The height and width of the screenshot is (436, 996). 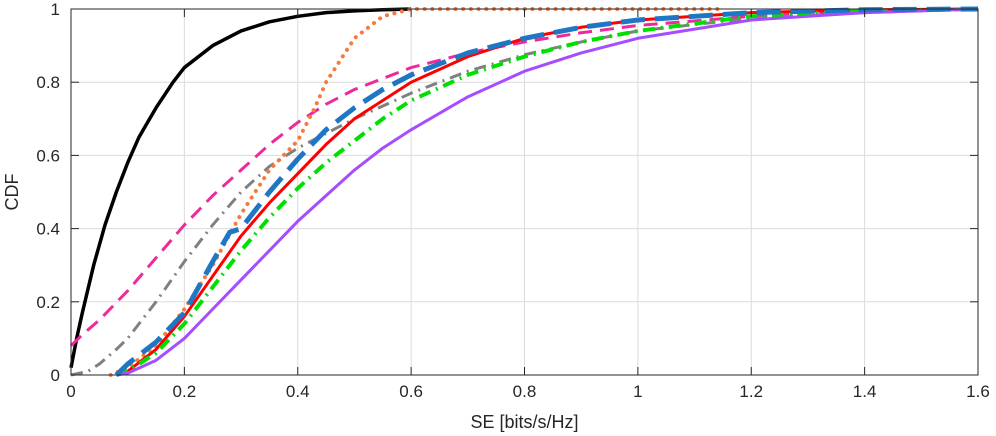 I want to click on y-tick-label: 0.8, so click(x=48, y=82).